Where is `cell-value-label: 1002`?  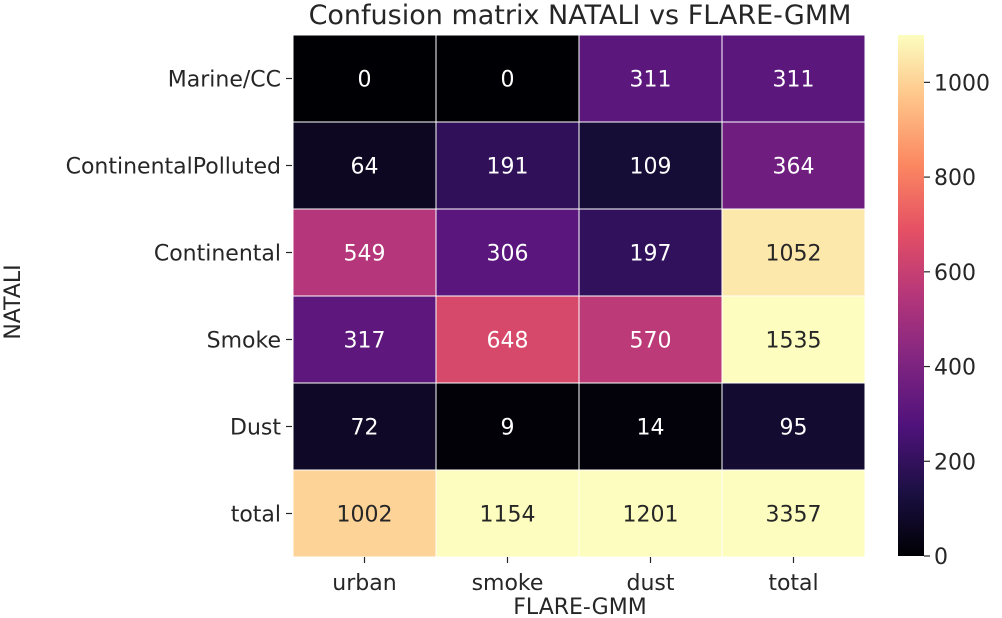 cell-value-label: 1002 is located at coordinates (365, 515).